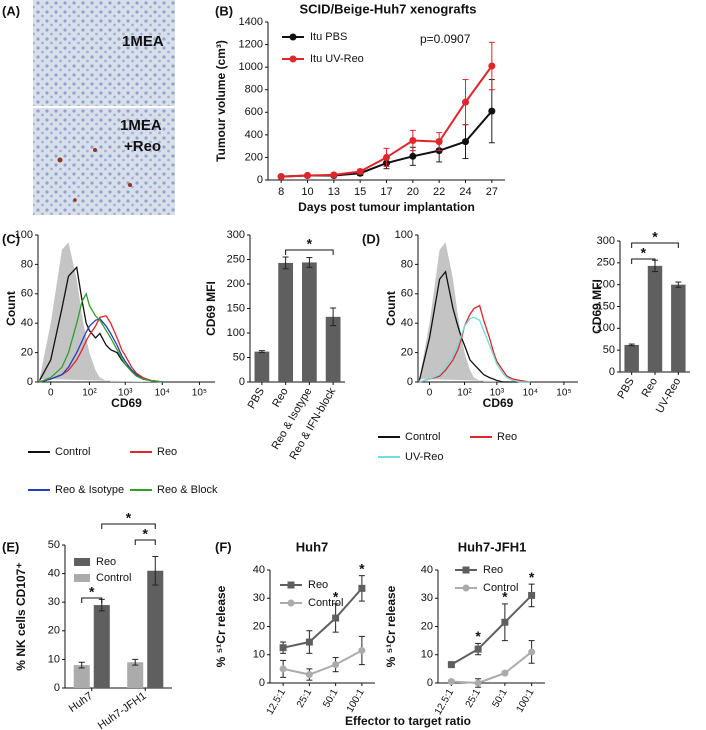 This screenshot has width=706, height=730. I want to click on y-tick-label: 1200, so click(251, 44).